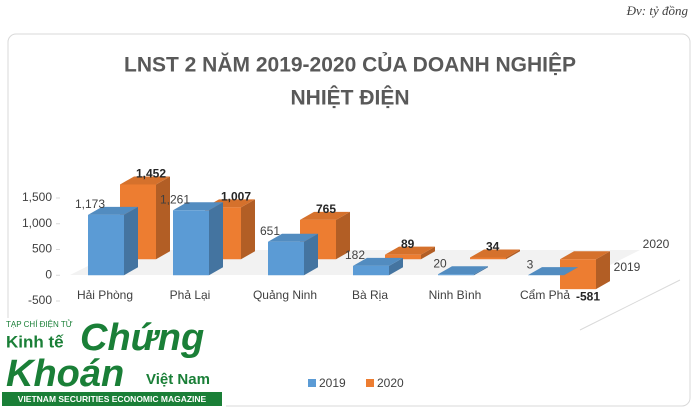 The image size is (696, 411). What do you see at coordinates (35, 341) in the screenshot?
I see `logo-text: Kinh tế` at bounding box center [35, 341].